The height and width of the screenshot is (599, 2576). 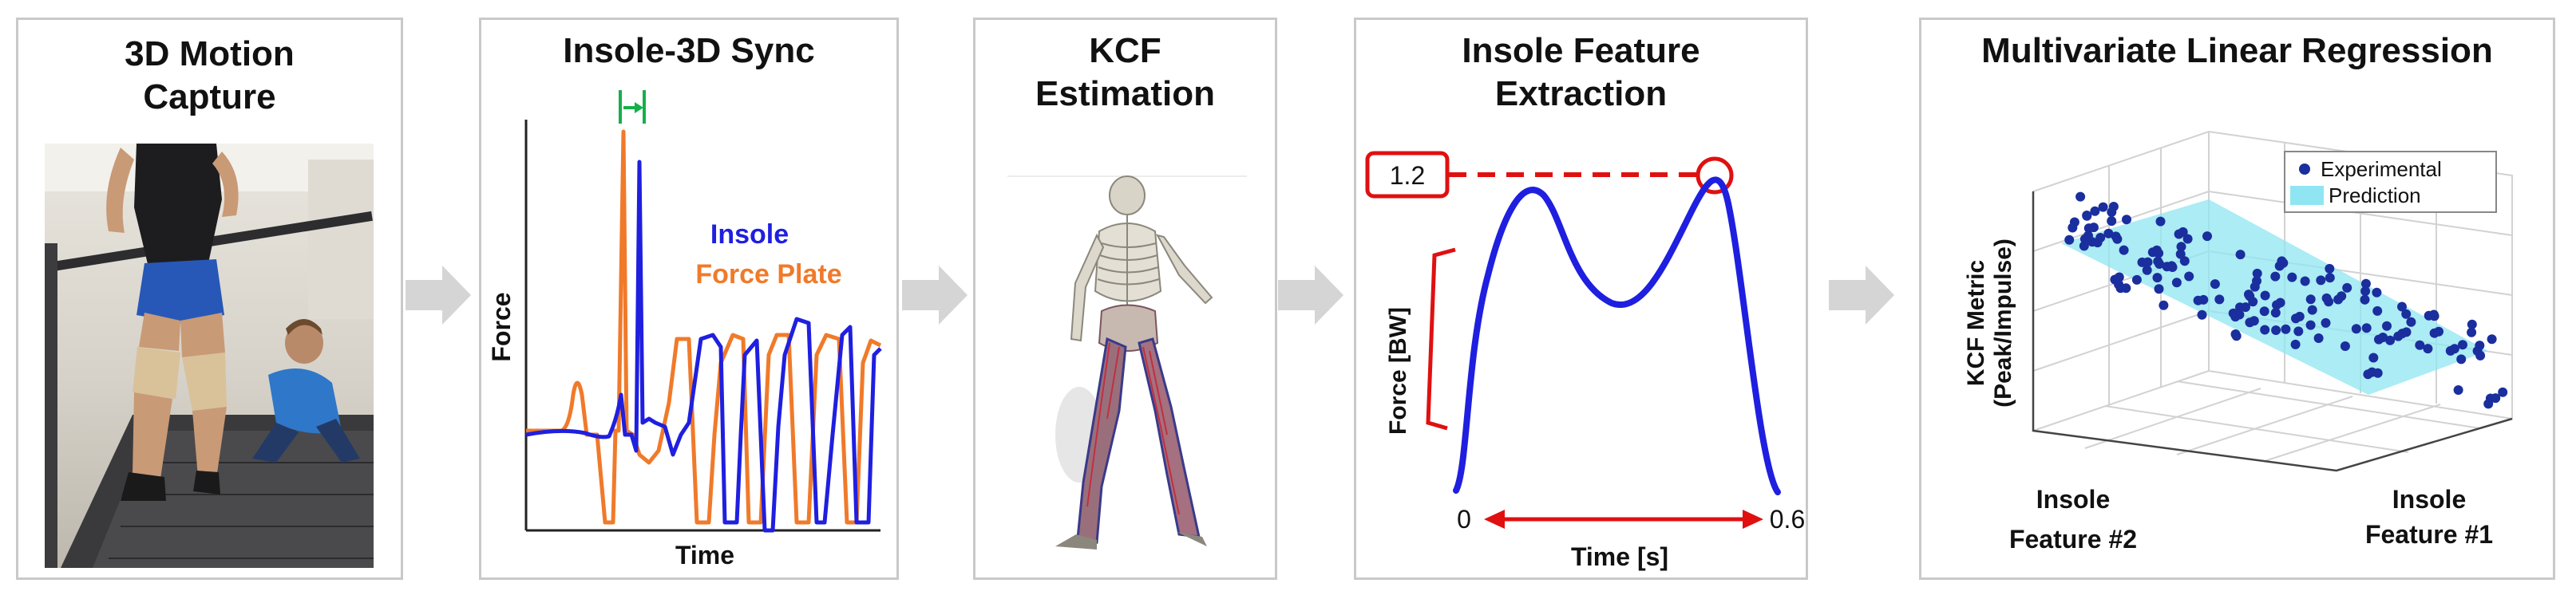 What do you see at coordinates (2381, 169) in the screenshot?
I see `legend-experimental: Experimental` at bounding box center [2381, 169].